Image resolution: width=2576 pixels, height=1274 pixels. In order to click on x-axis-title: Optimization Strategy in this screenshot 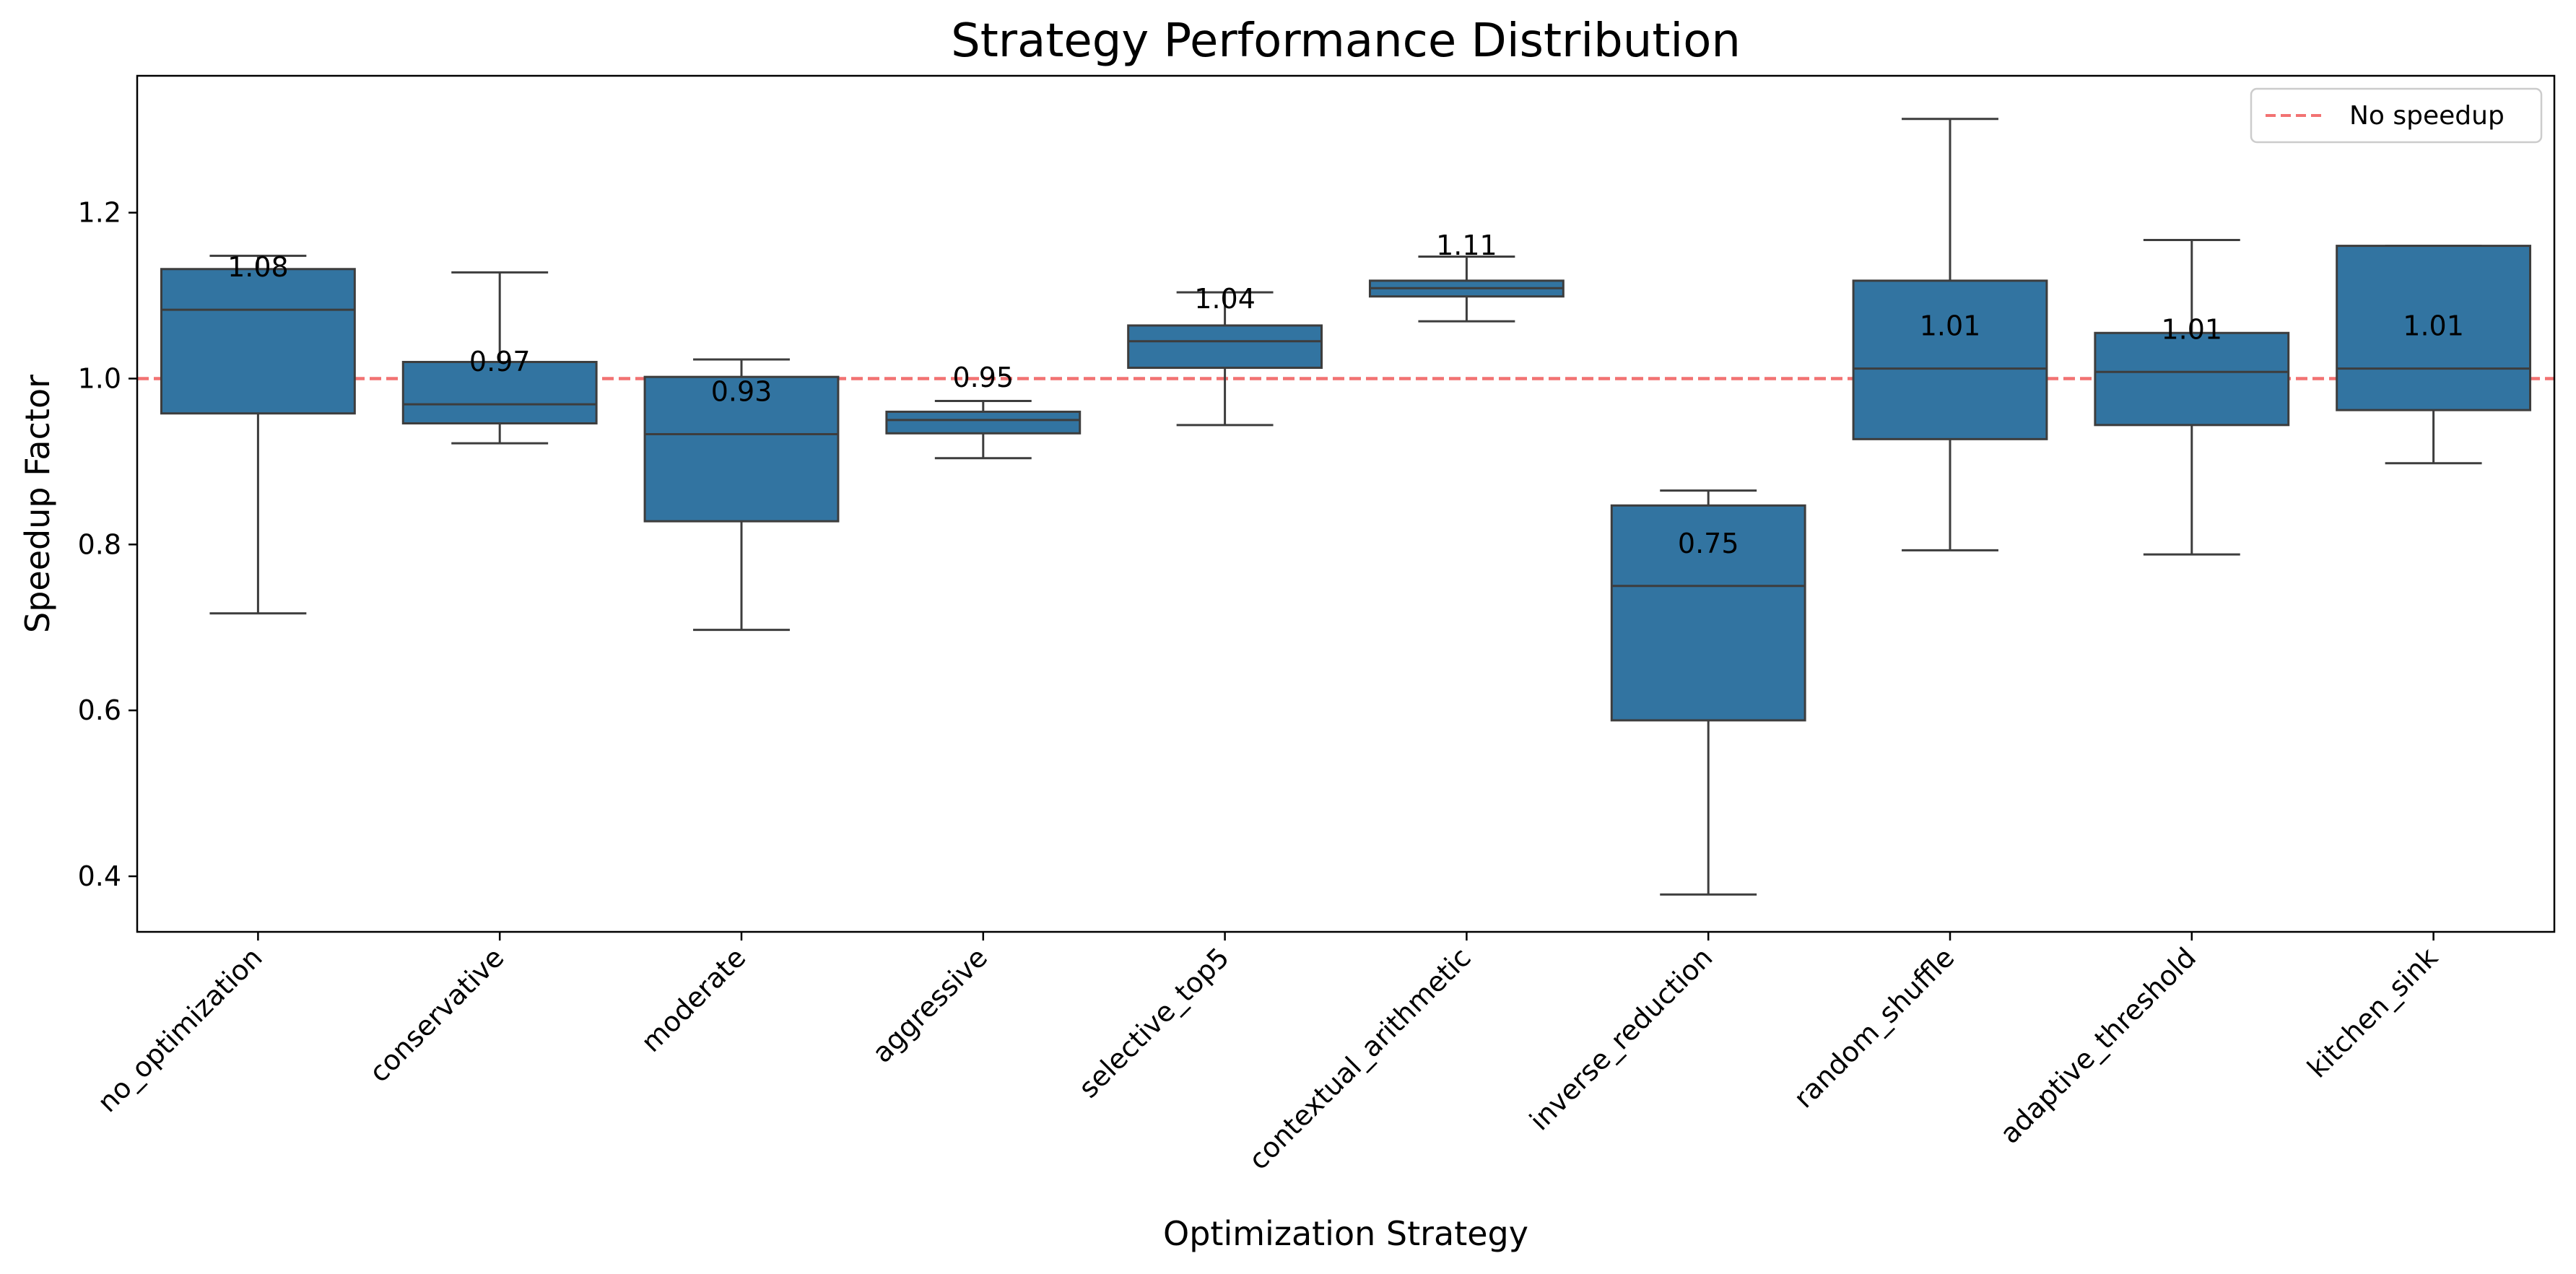, I will do `click(1345, 1233)`.